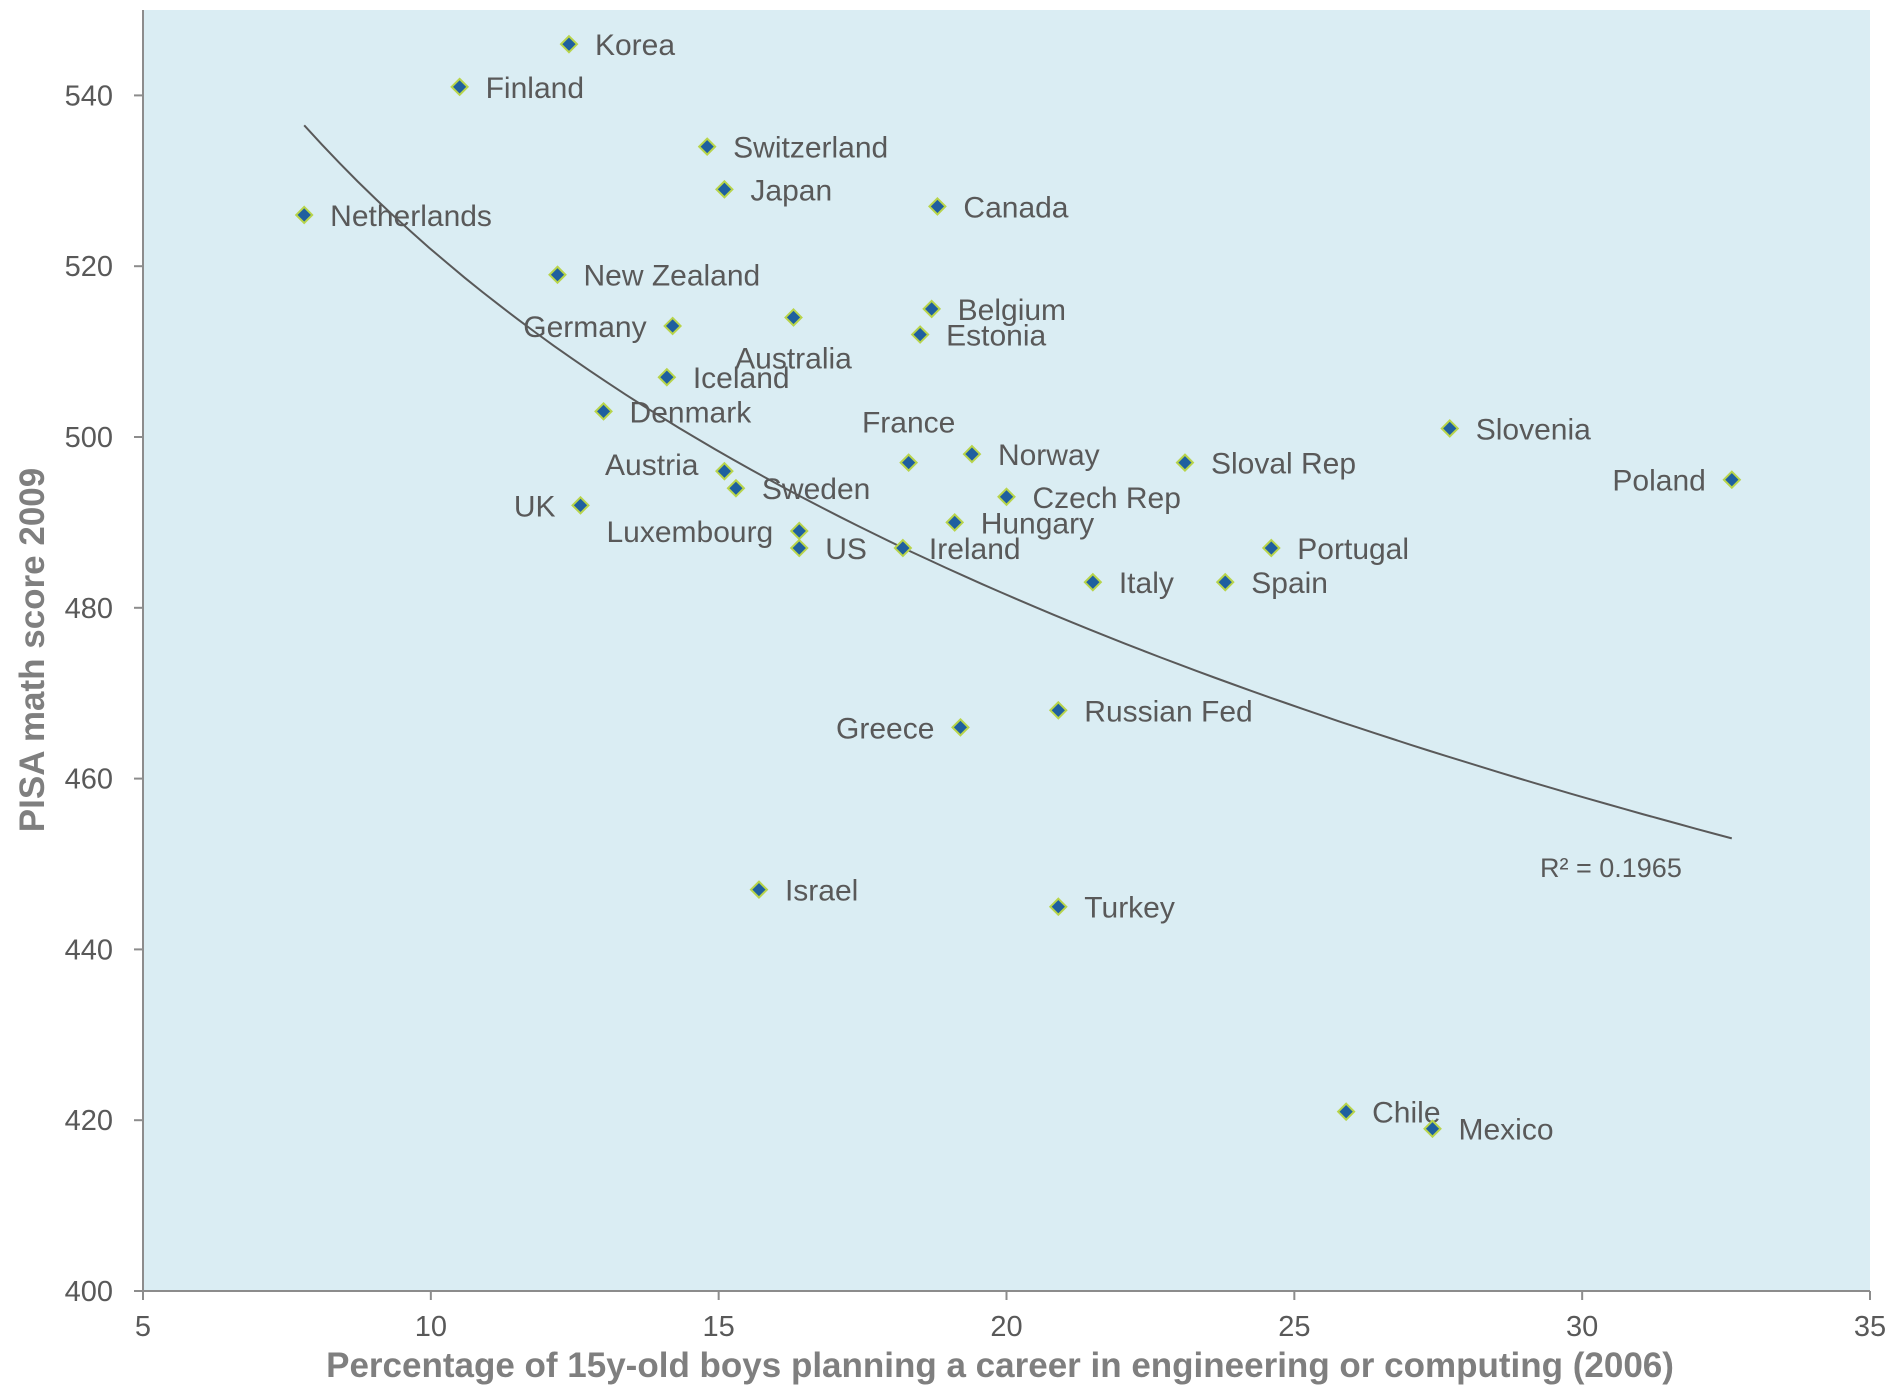 The height and width of the screenshot is (1387, 1892). What do you see at coordinates (89, 950) in the screenshot?
I see `y-tick-label: 440` at bounding box center [89, 950].